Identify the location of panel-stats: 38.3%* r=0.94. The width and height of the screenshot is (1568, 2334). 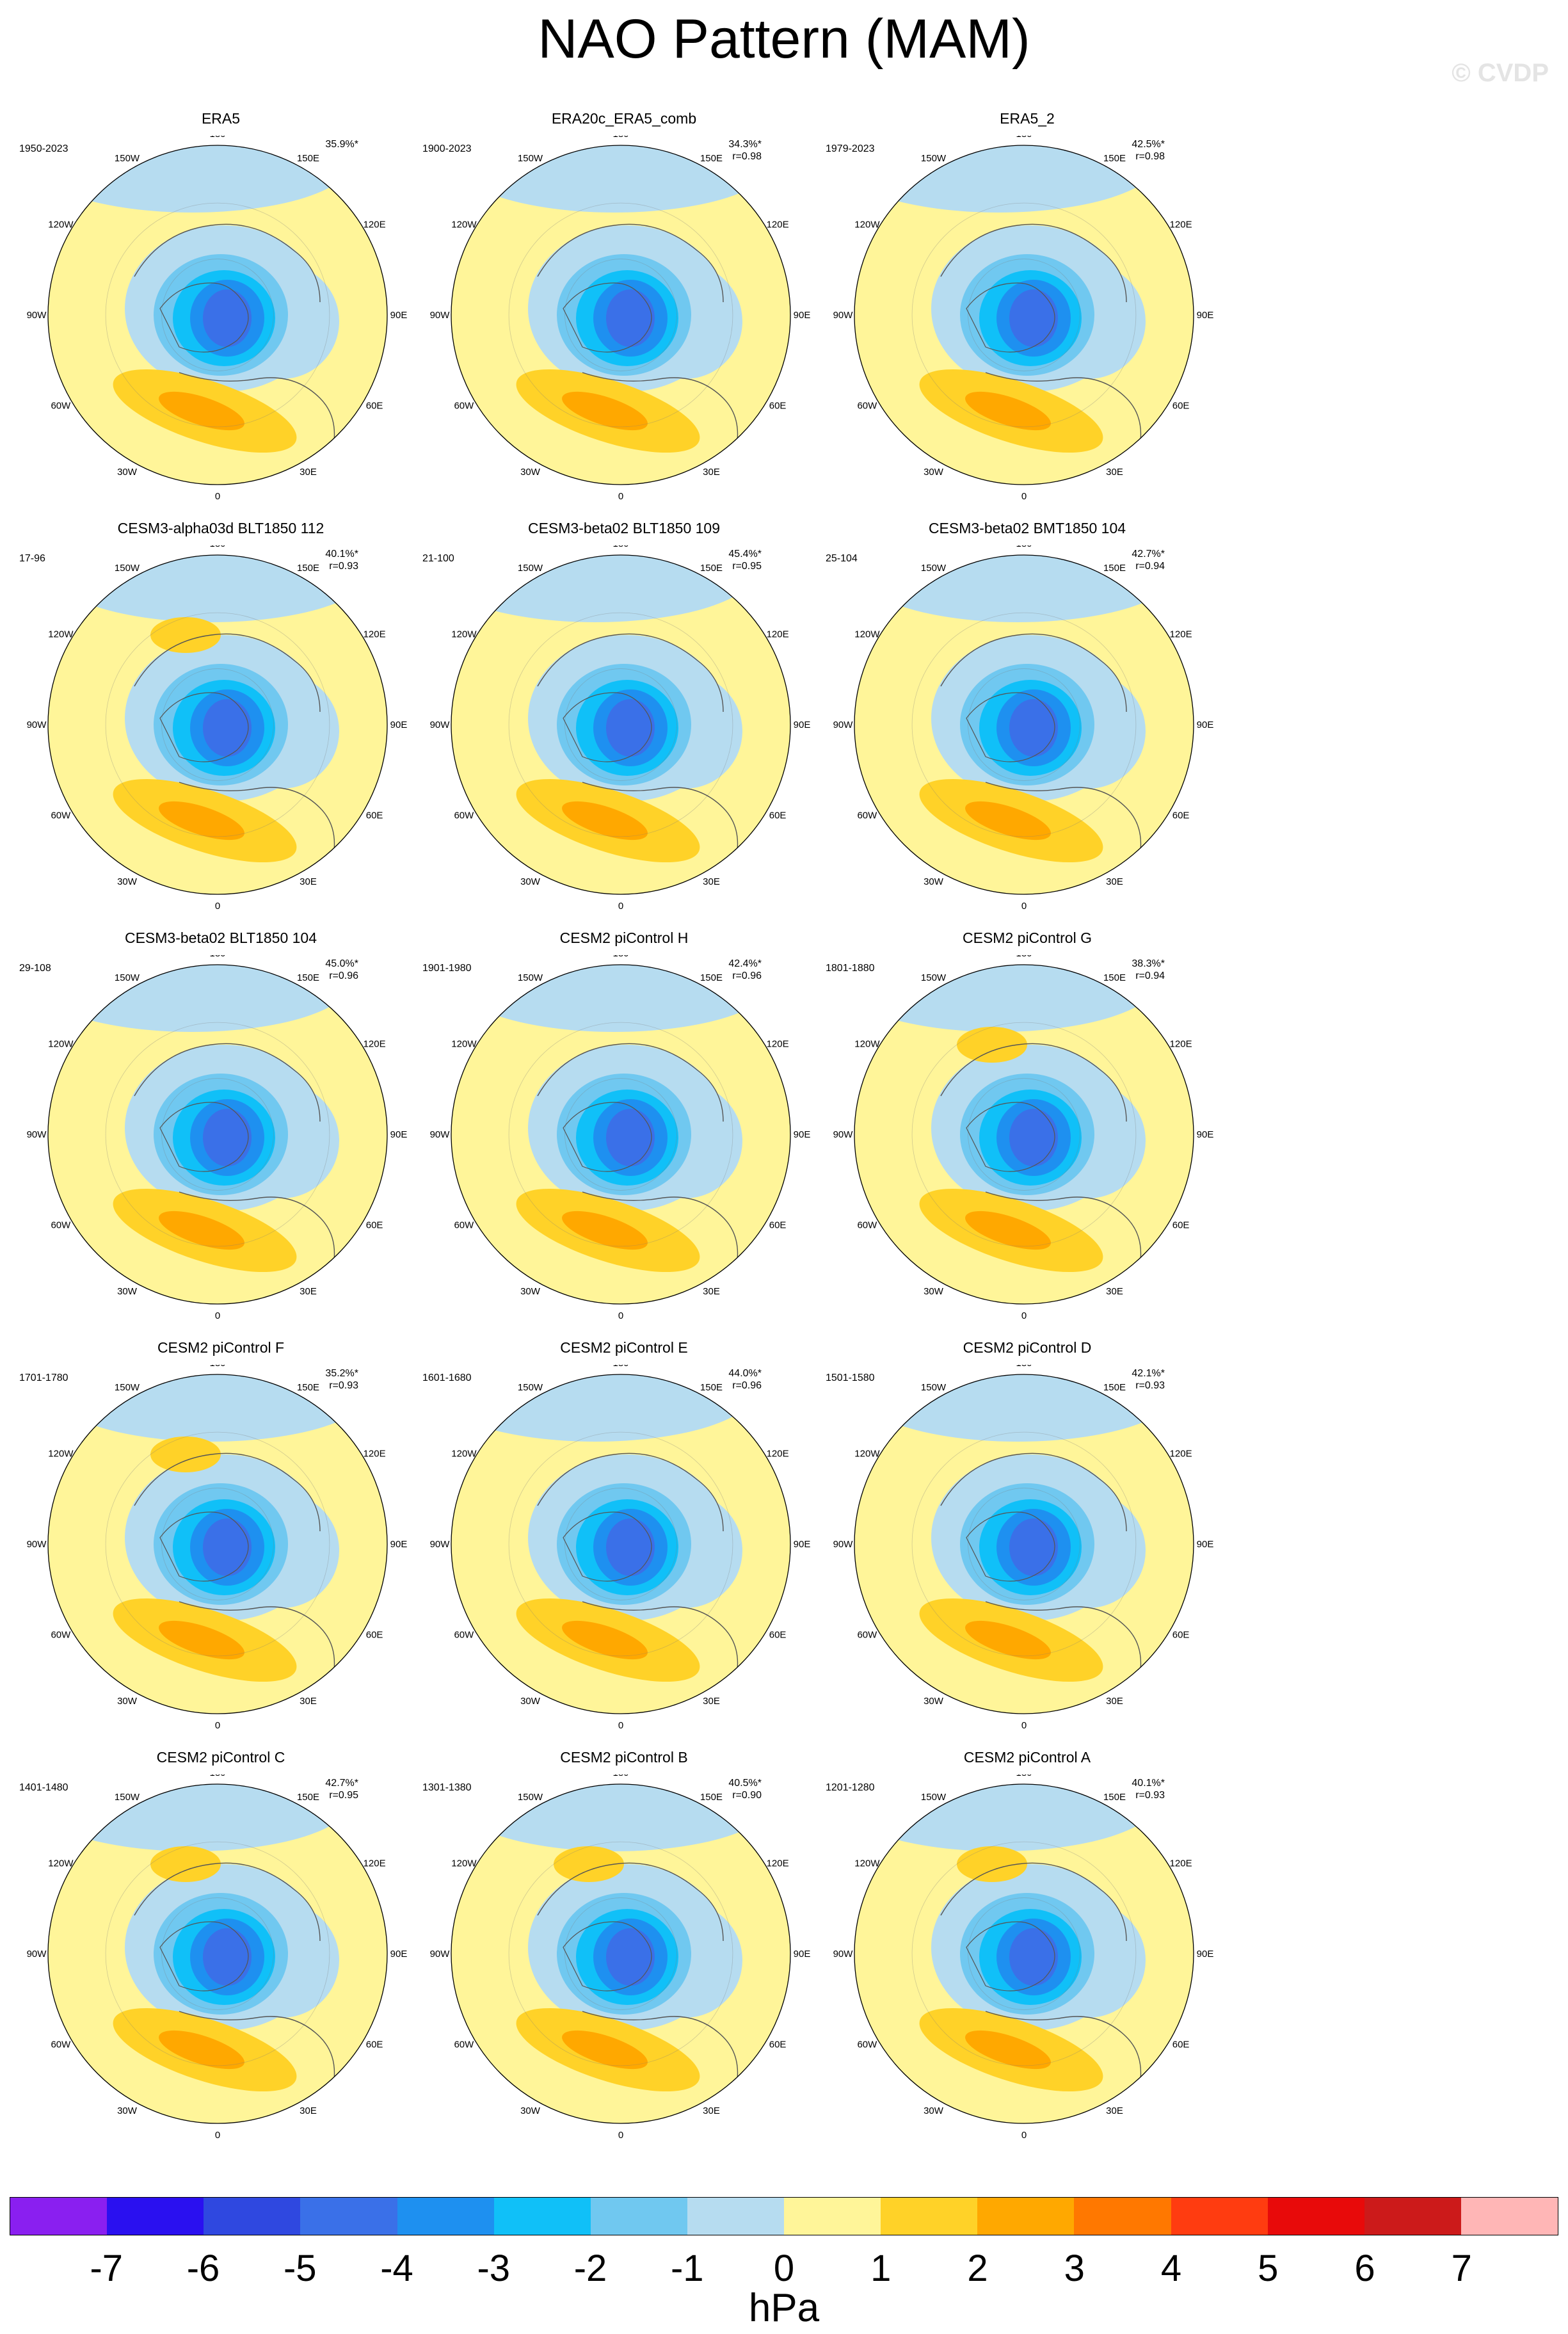
(1148, 970).